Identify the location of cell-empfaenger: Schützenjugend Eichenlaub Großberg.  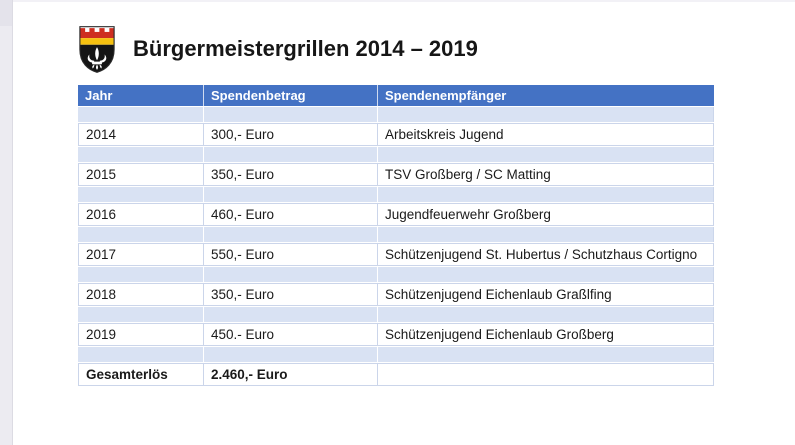
(546, 334).